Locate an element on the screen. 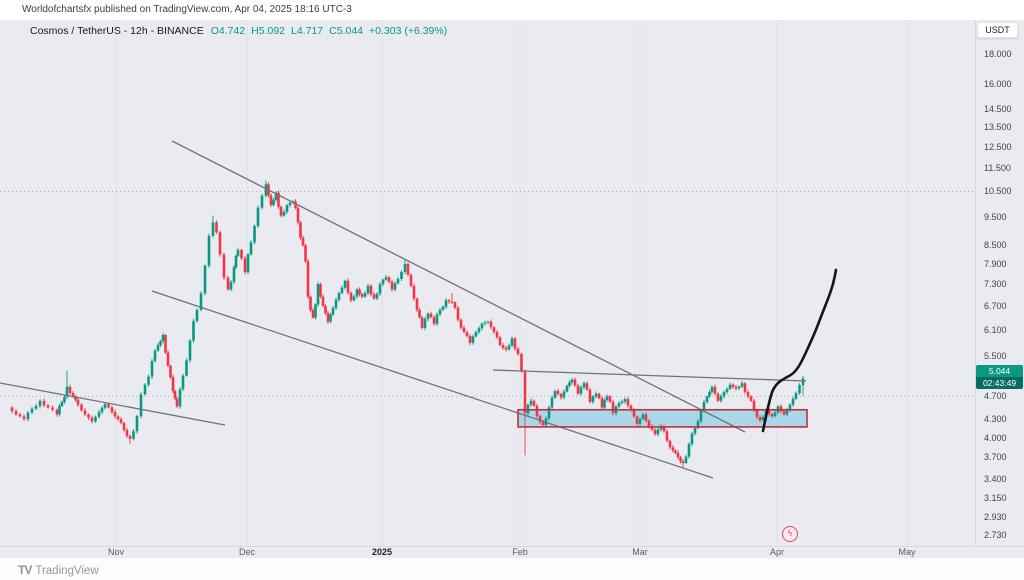 Image resolution: width=1024 pixels, height=580 pixels. price-tick-label: 4.300 is located at coordinates (995, 419).